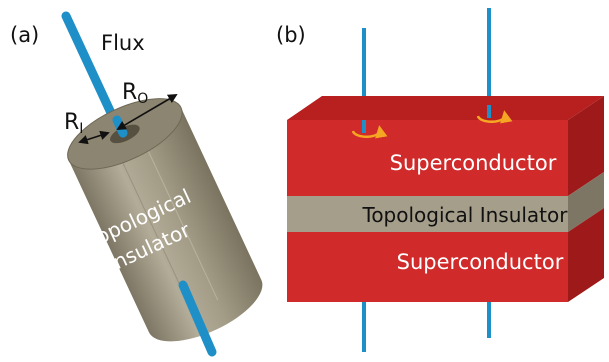 The image size is (609, 362). I want to click on inner-radius-label: RI, so click(73, 123).